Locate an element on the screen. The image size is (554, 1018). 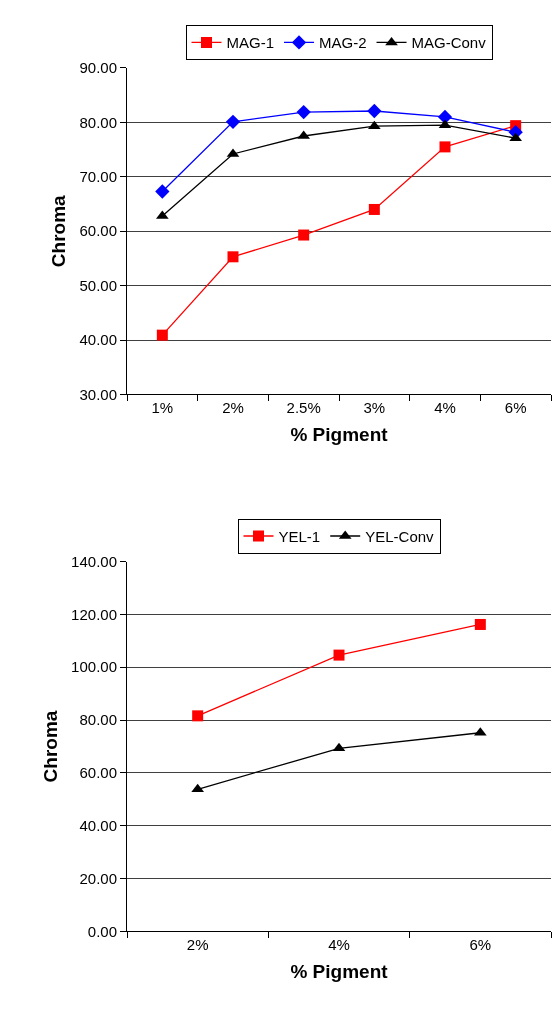
y-tick-label: 90.00 is located at coordinates (98, 68).